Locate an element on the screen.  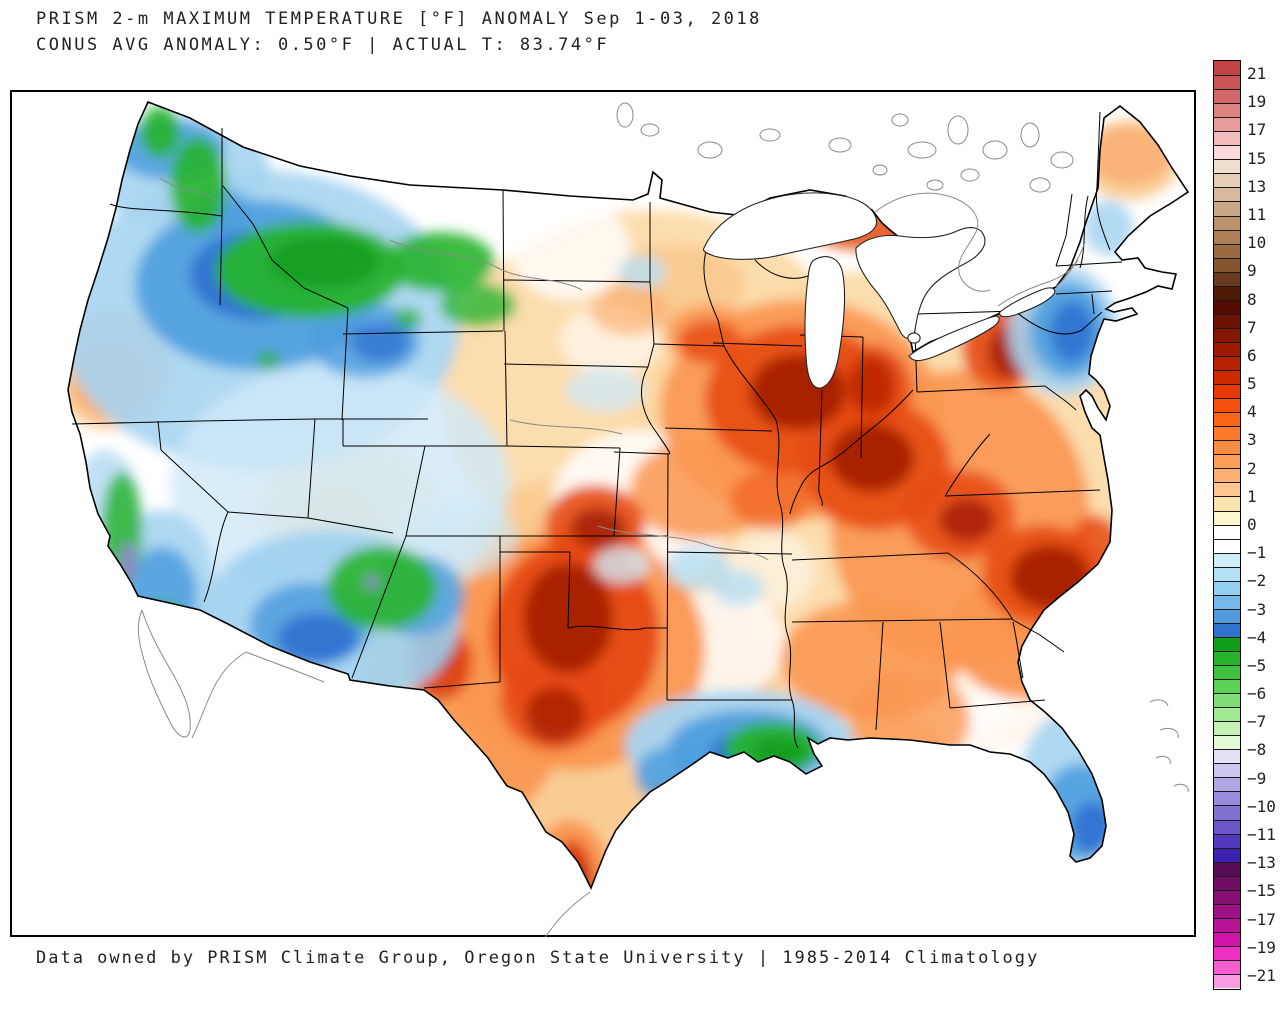
colorbar-label: −5 is located at coordinates (1257, 665).